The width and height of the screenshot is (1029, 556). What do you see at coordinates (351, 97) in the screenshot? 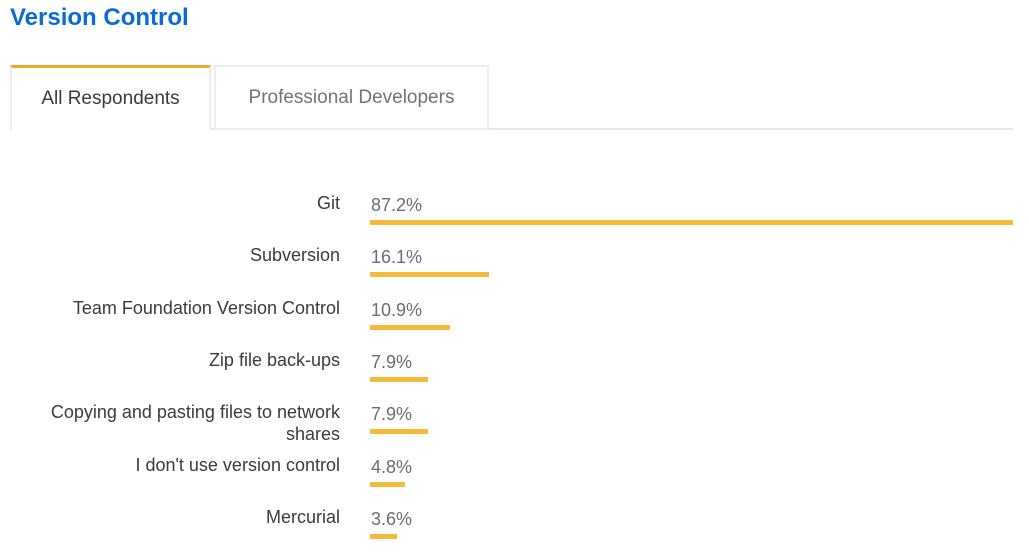
I see `tab-professional-developers: Professional Developers` at bounding box center [351, 97].